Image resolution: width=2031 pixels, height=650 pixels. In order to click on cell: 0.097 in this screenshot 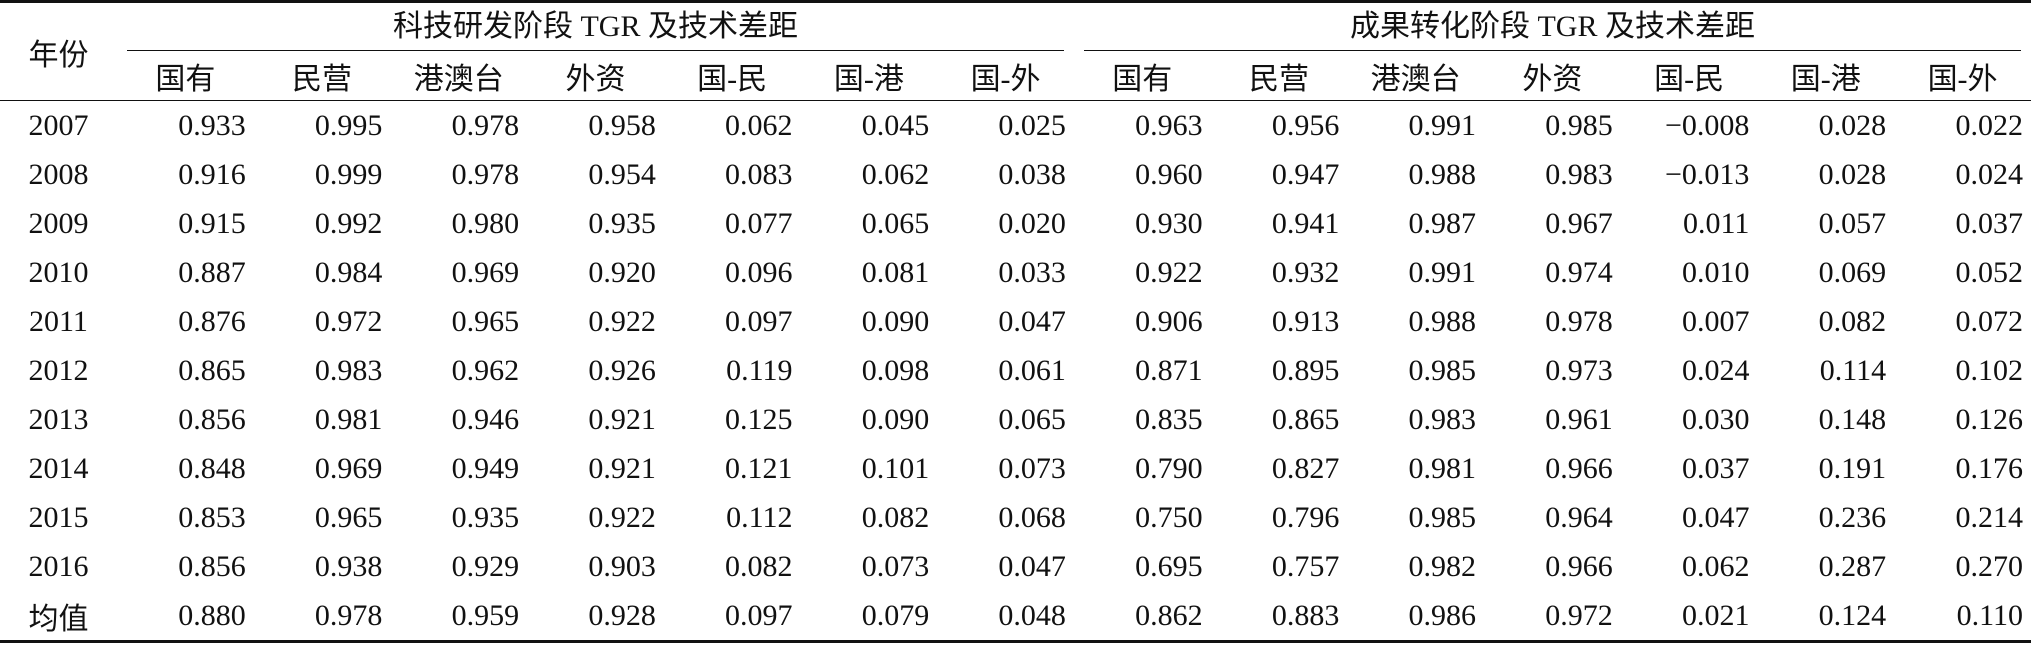, I will do `click(759, 615)`.